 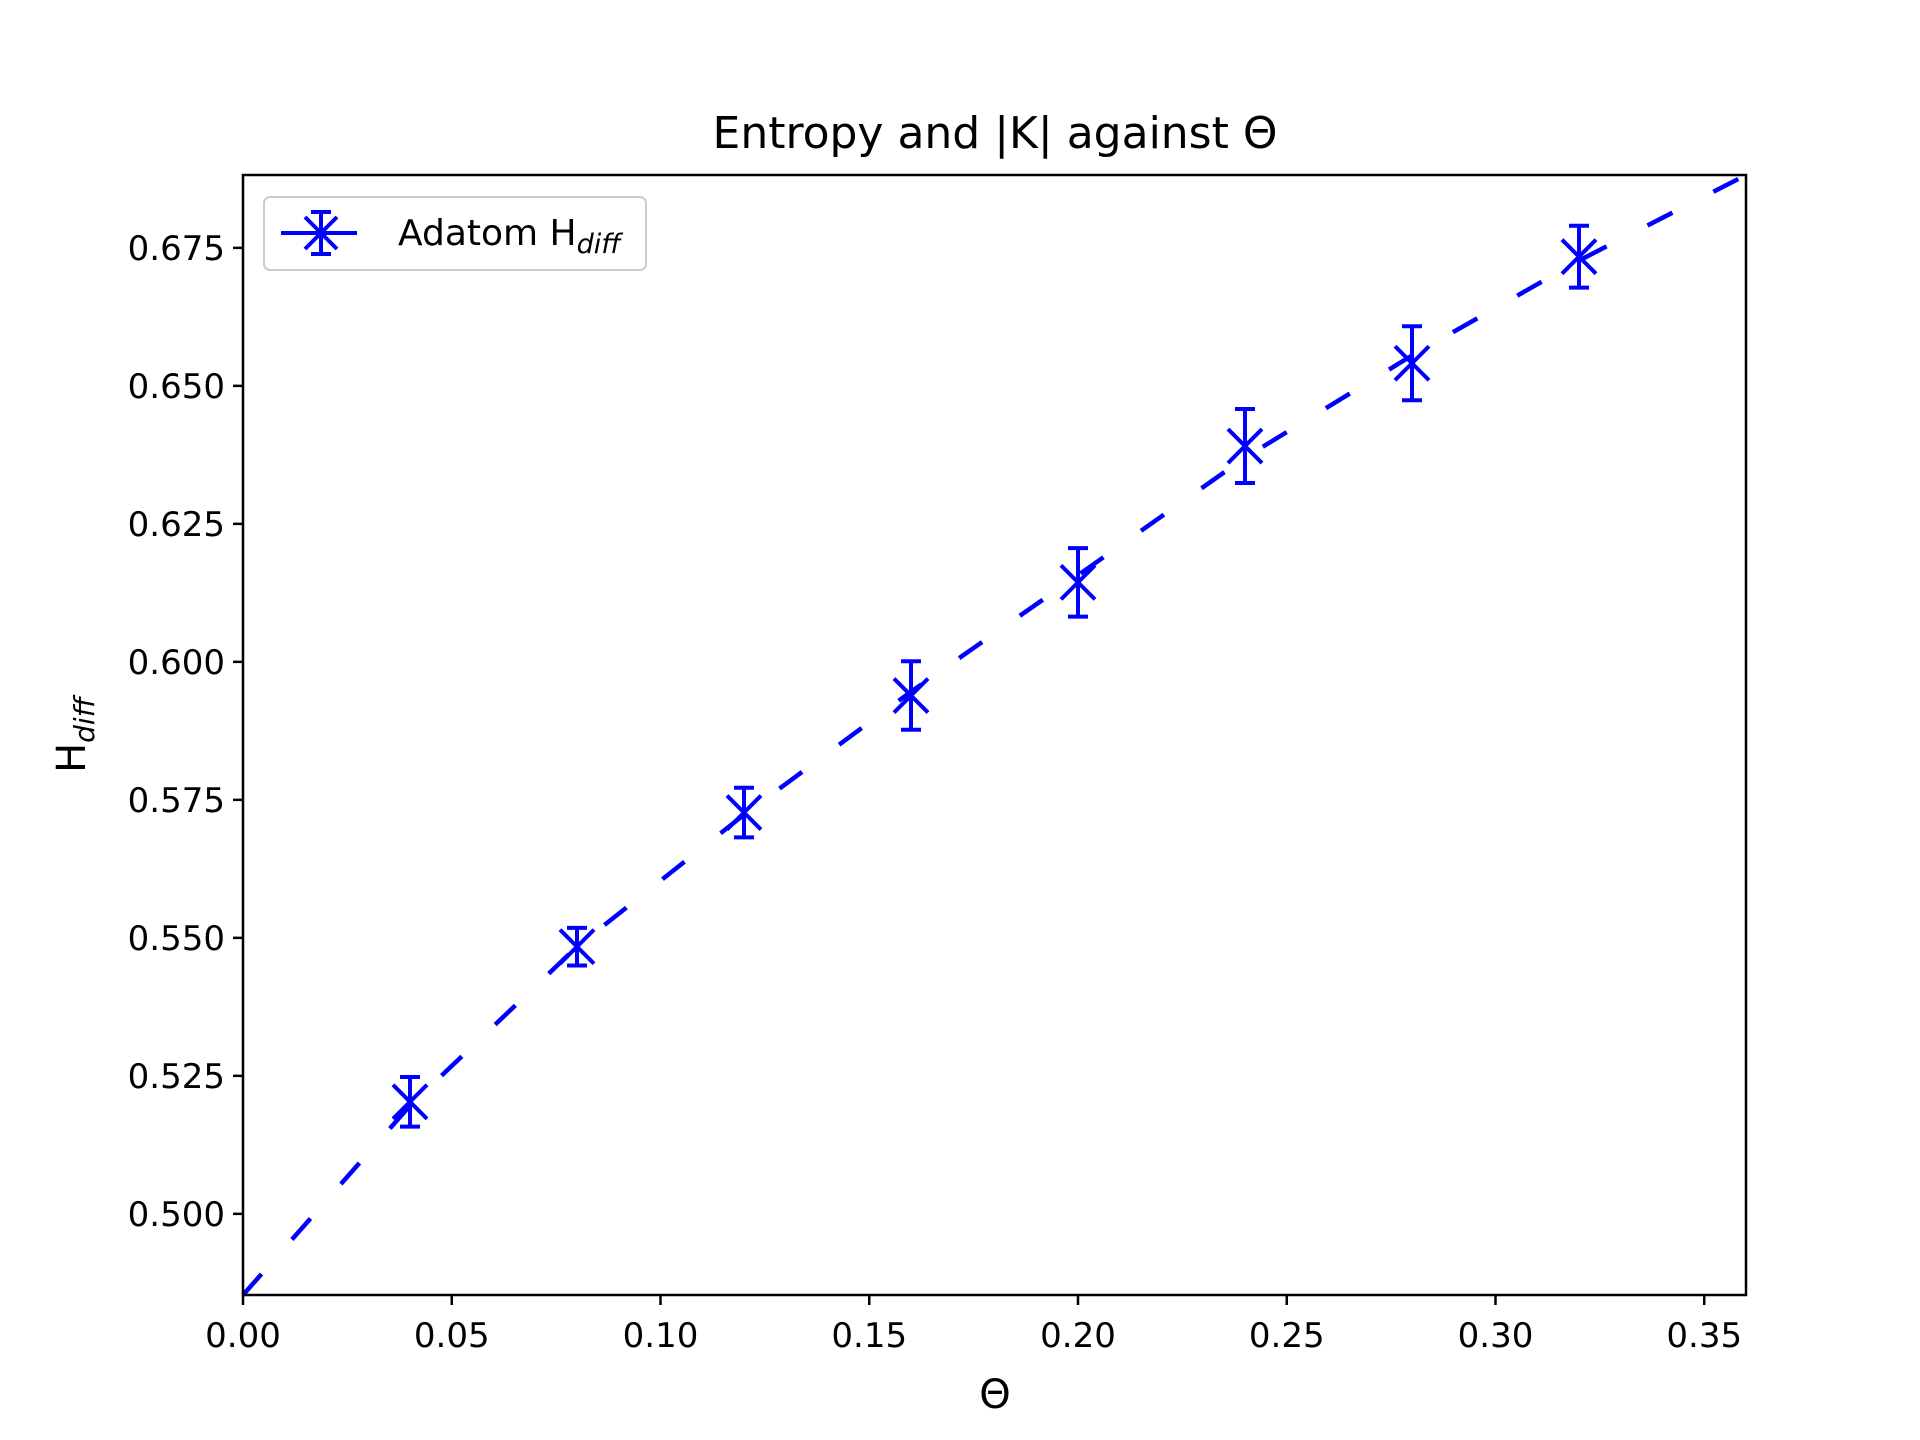 I want to click on x-tick-label: 0.25, so click(x=1287, y=1336).